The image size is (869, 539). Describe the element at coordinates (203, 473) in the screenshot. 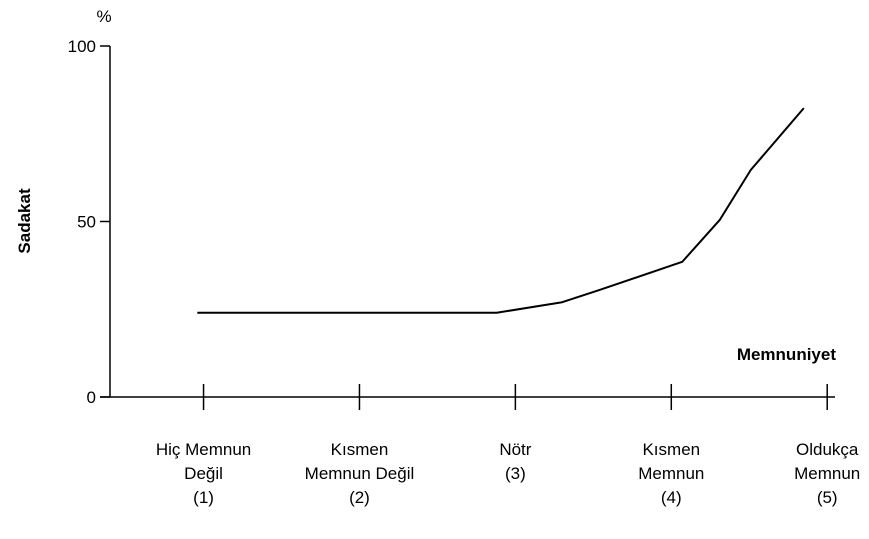

I see `x-tick-label: Hiç Memnun Değil (1)` at that location.